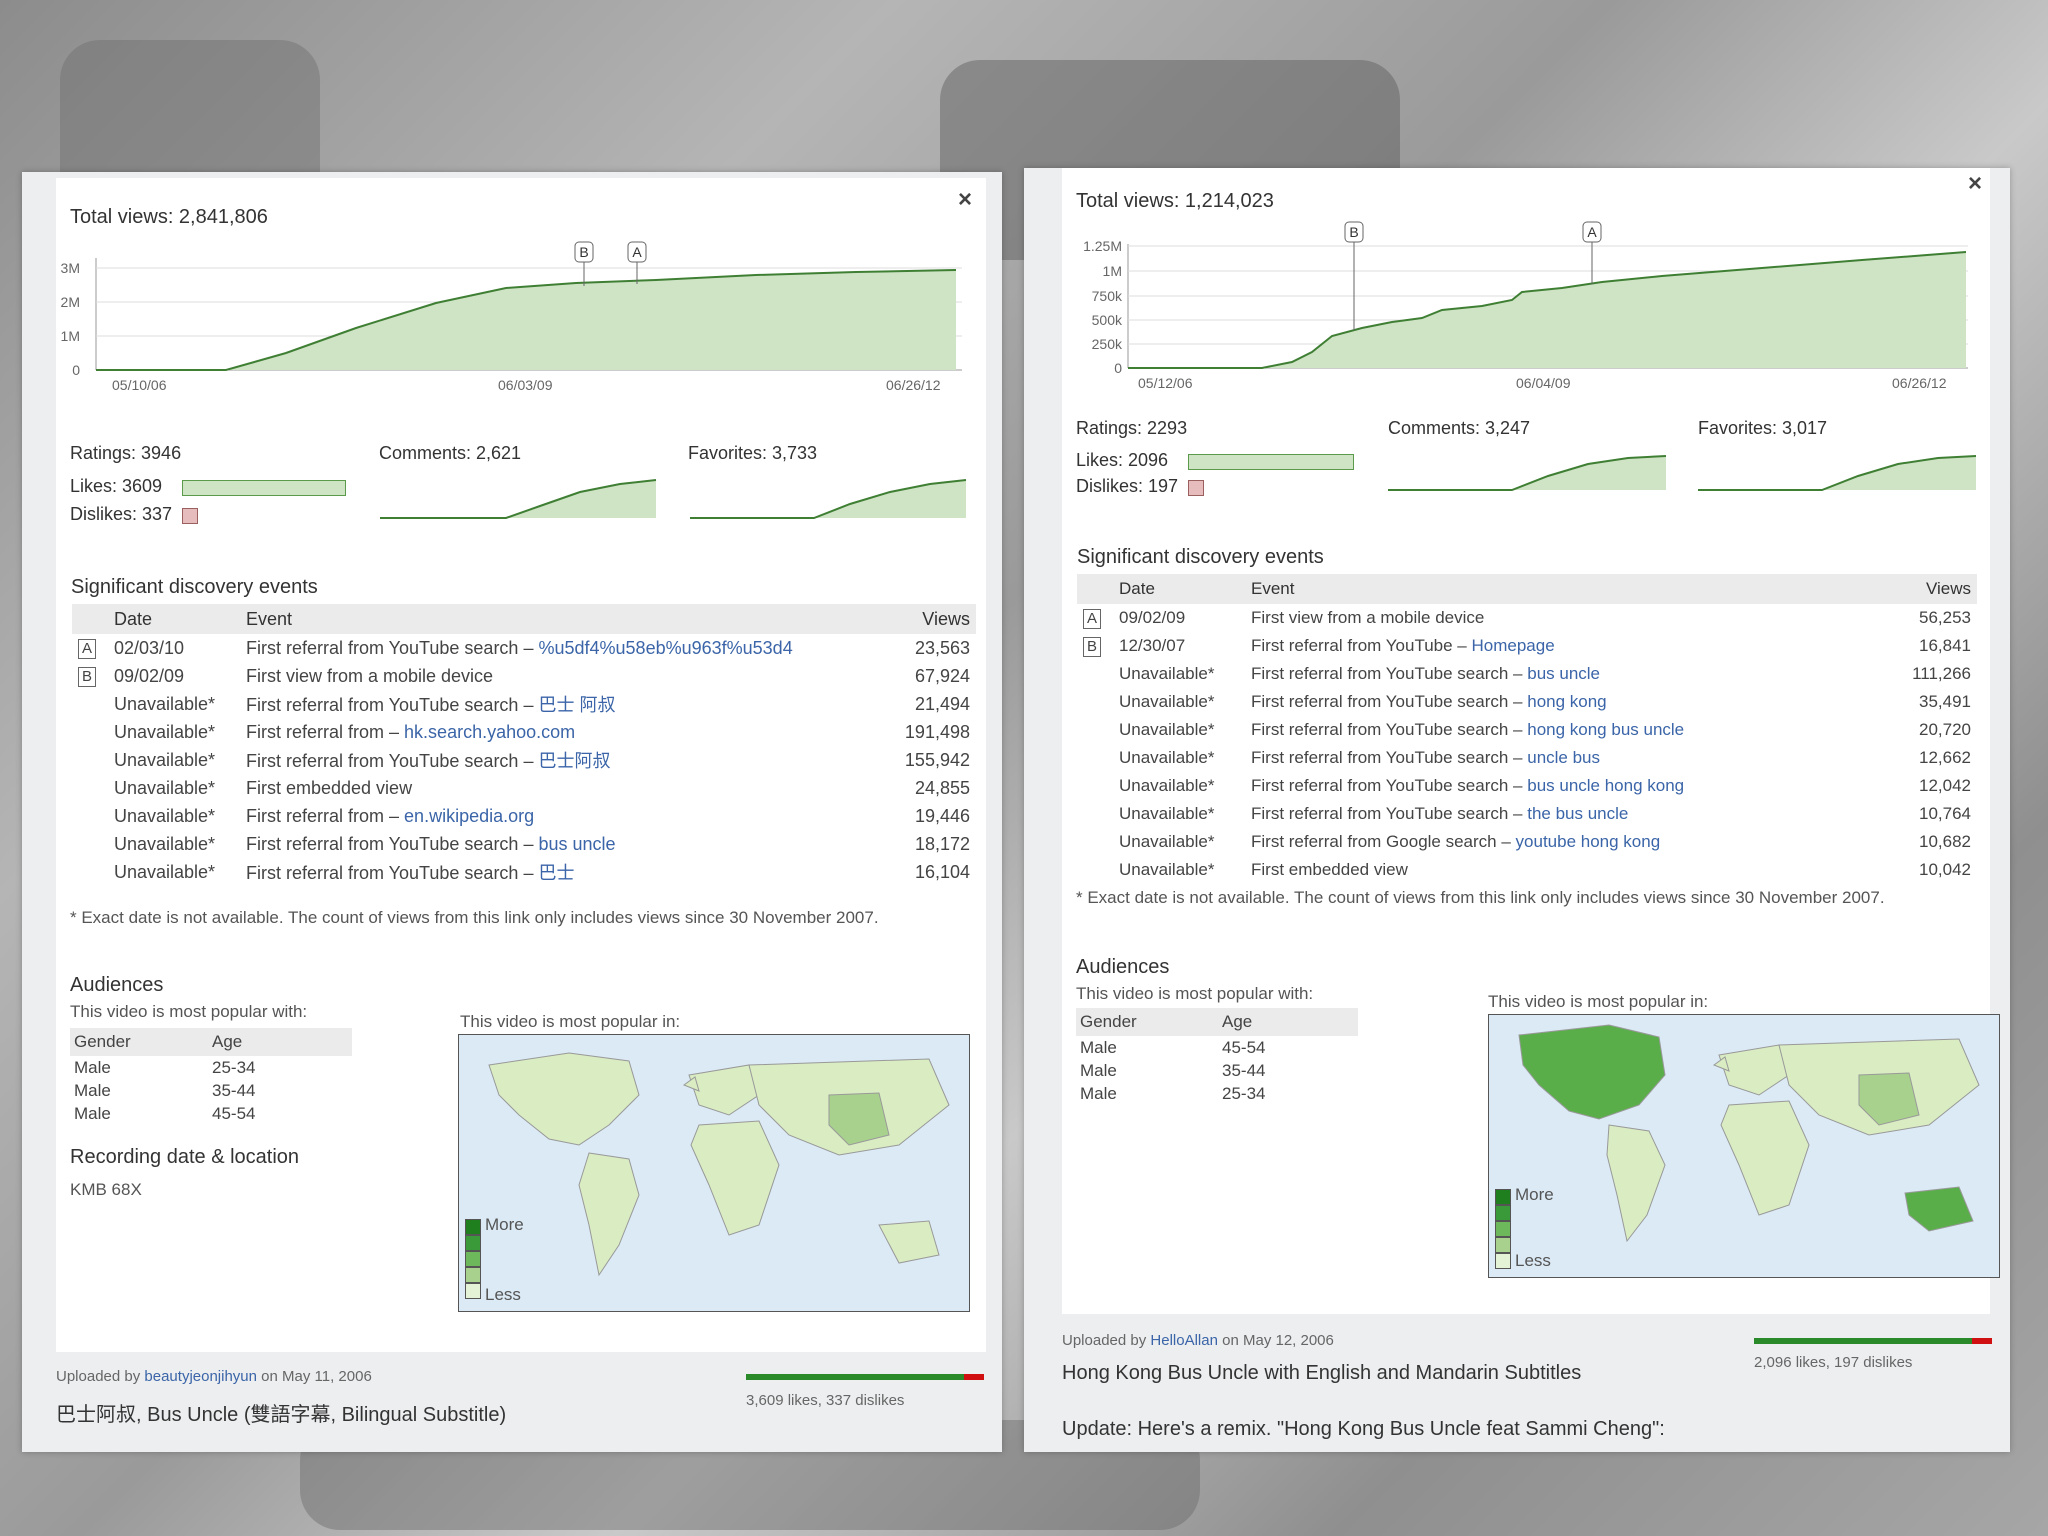 The height and width of the screenshot is (1536, 2048). What do you see at coordinates (583, 252) in the screenshot?
I see `svg-text: B` at bounding box center [583, 252].